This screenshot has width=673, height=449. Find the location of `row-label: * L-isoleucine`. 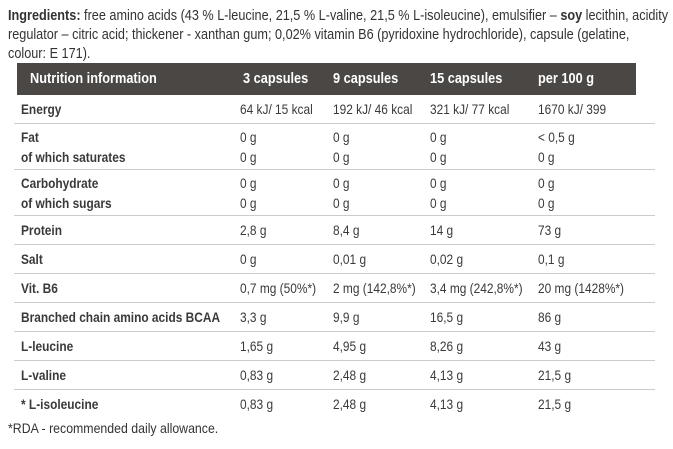

row-label: * L-isoleucine is located at coordinates (60, 403).